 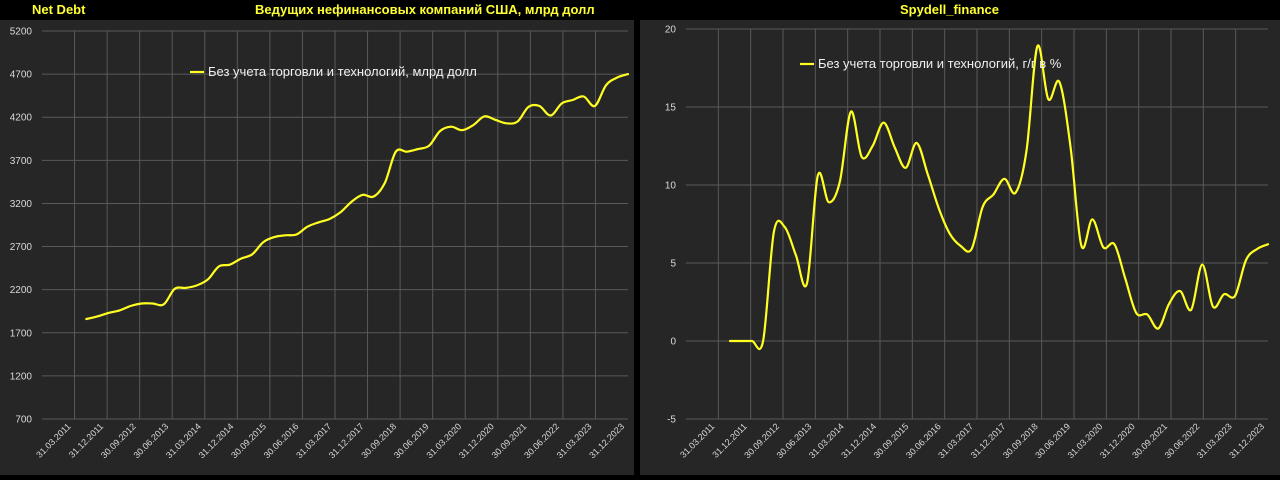 What do you see at coordinates (673, 342) in the screenshot?
I see `y-tick-label: 0` at bounding box center [673, 342].